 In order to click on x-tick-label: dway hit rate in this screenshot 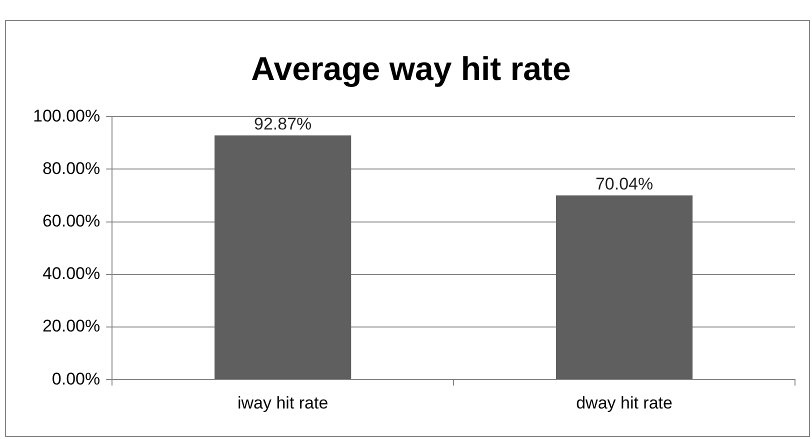, I will do `click(624, 402)`.